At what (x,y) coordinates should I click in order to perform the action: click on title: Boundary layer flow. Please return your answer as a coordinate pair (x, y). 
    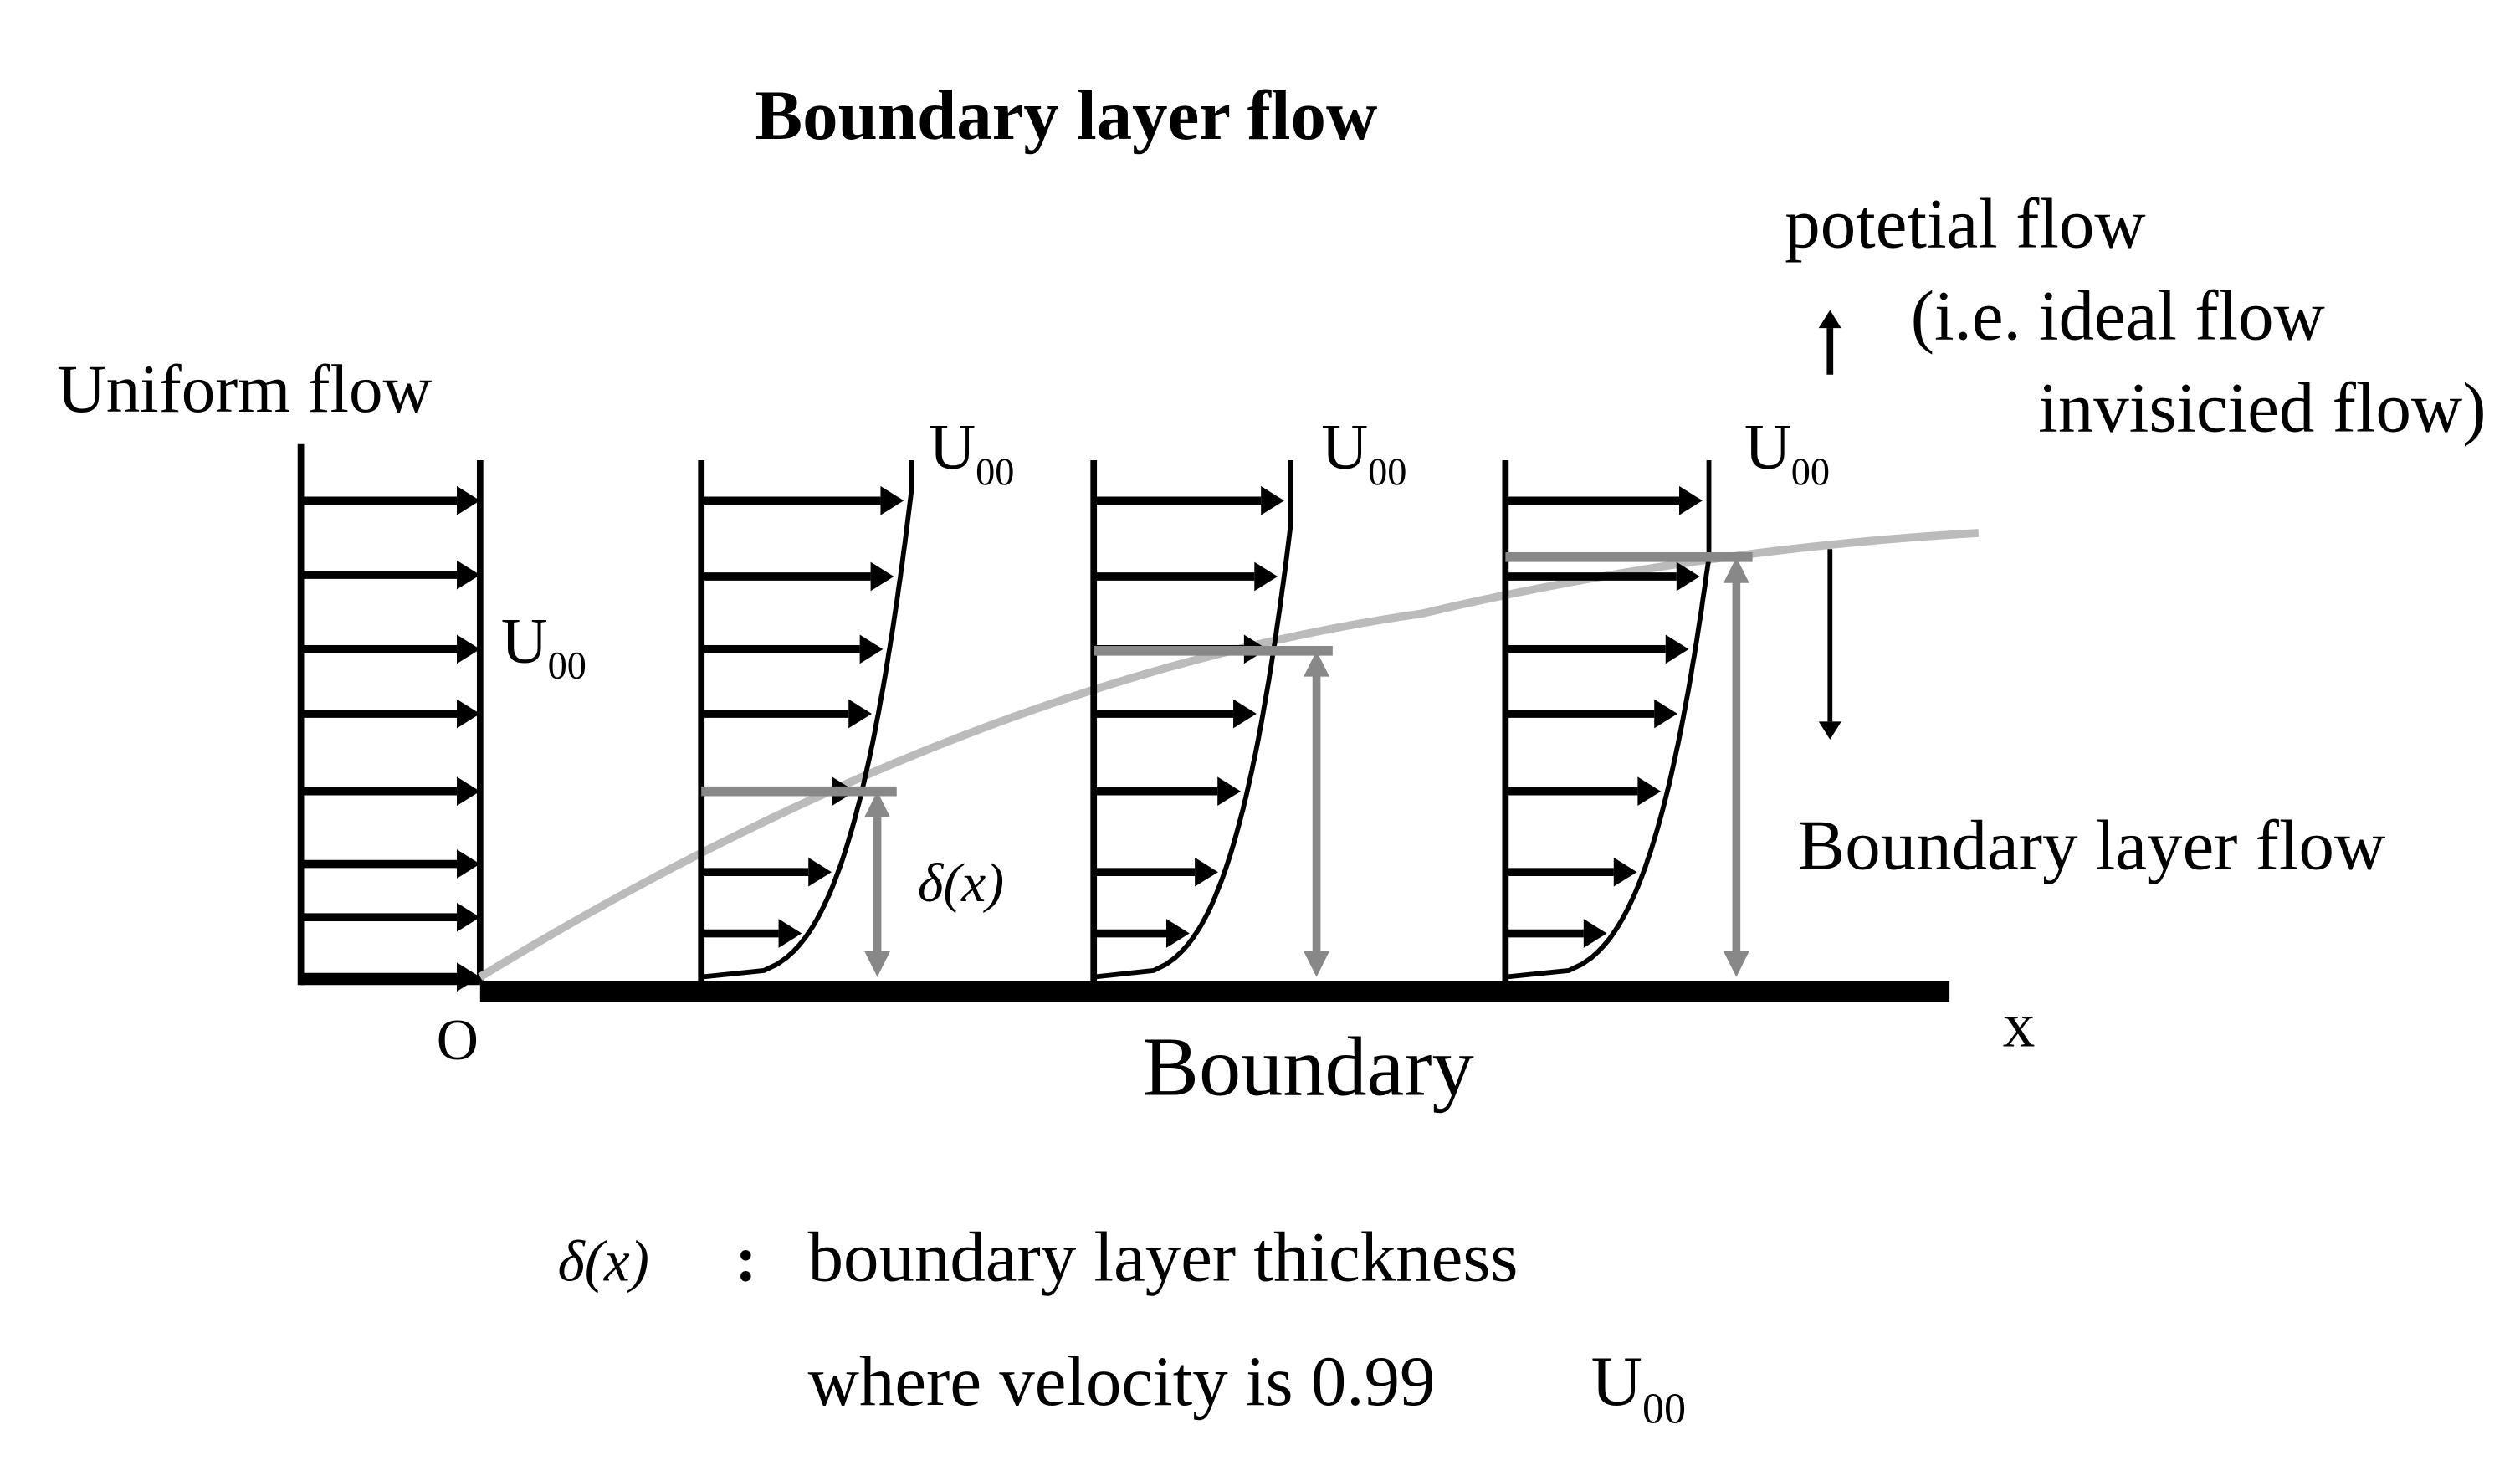
    Looking at the image, I should click on (1066, 115).